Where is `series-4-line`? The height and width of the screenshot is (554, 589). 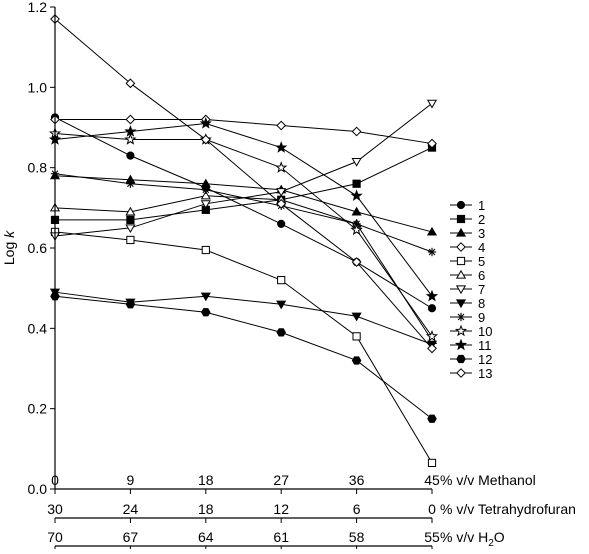
series-4-line is located at coordinates (244, 131).